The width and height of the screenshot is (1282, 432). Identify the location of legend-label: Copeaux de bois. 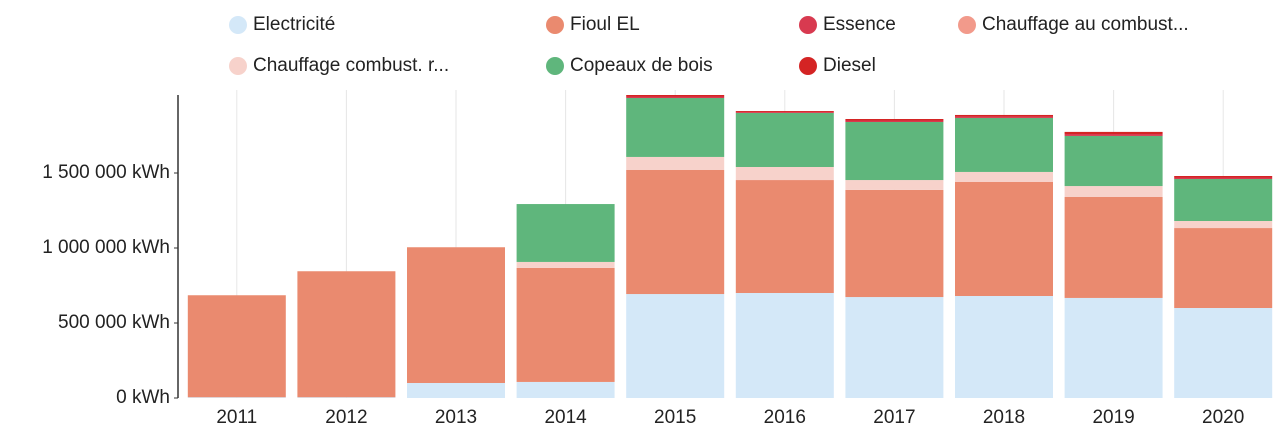
(641, 65).